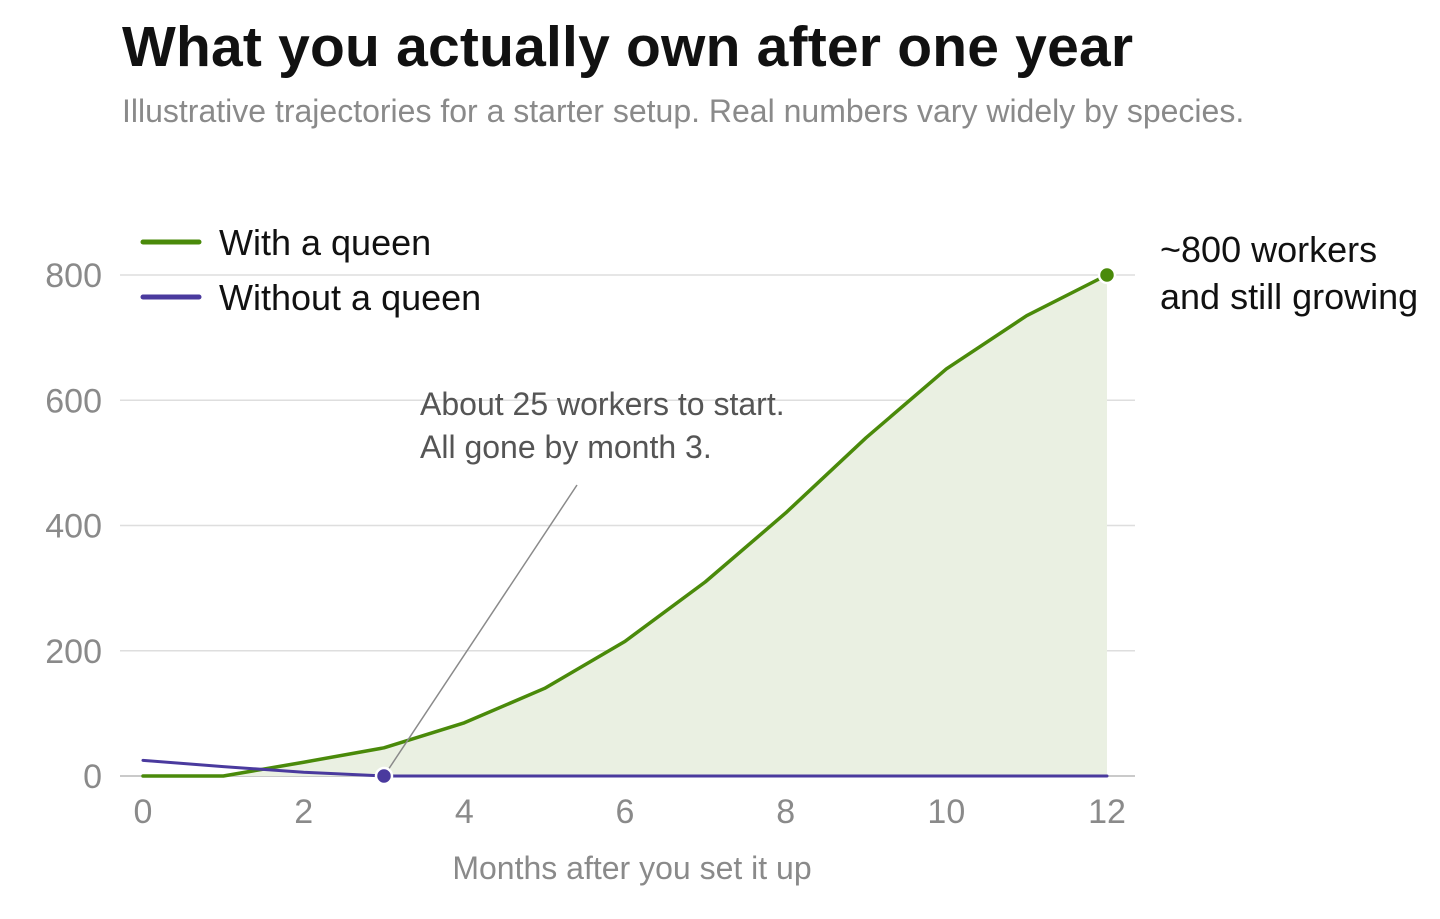 This screenshot has height=919, width=1440. I want to click on x-tick-label: 12, so click(1107, 812).